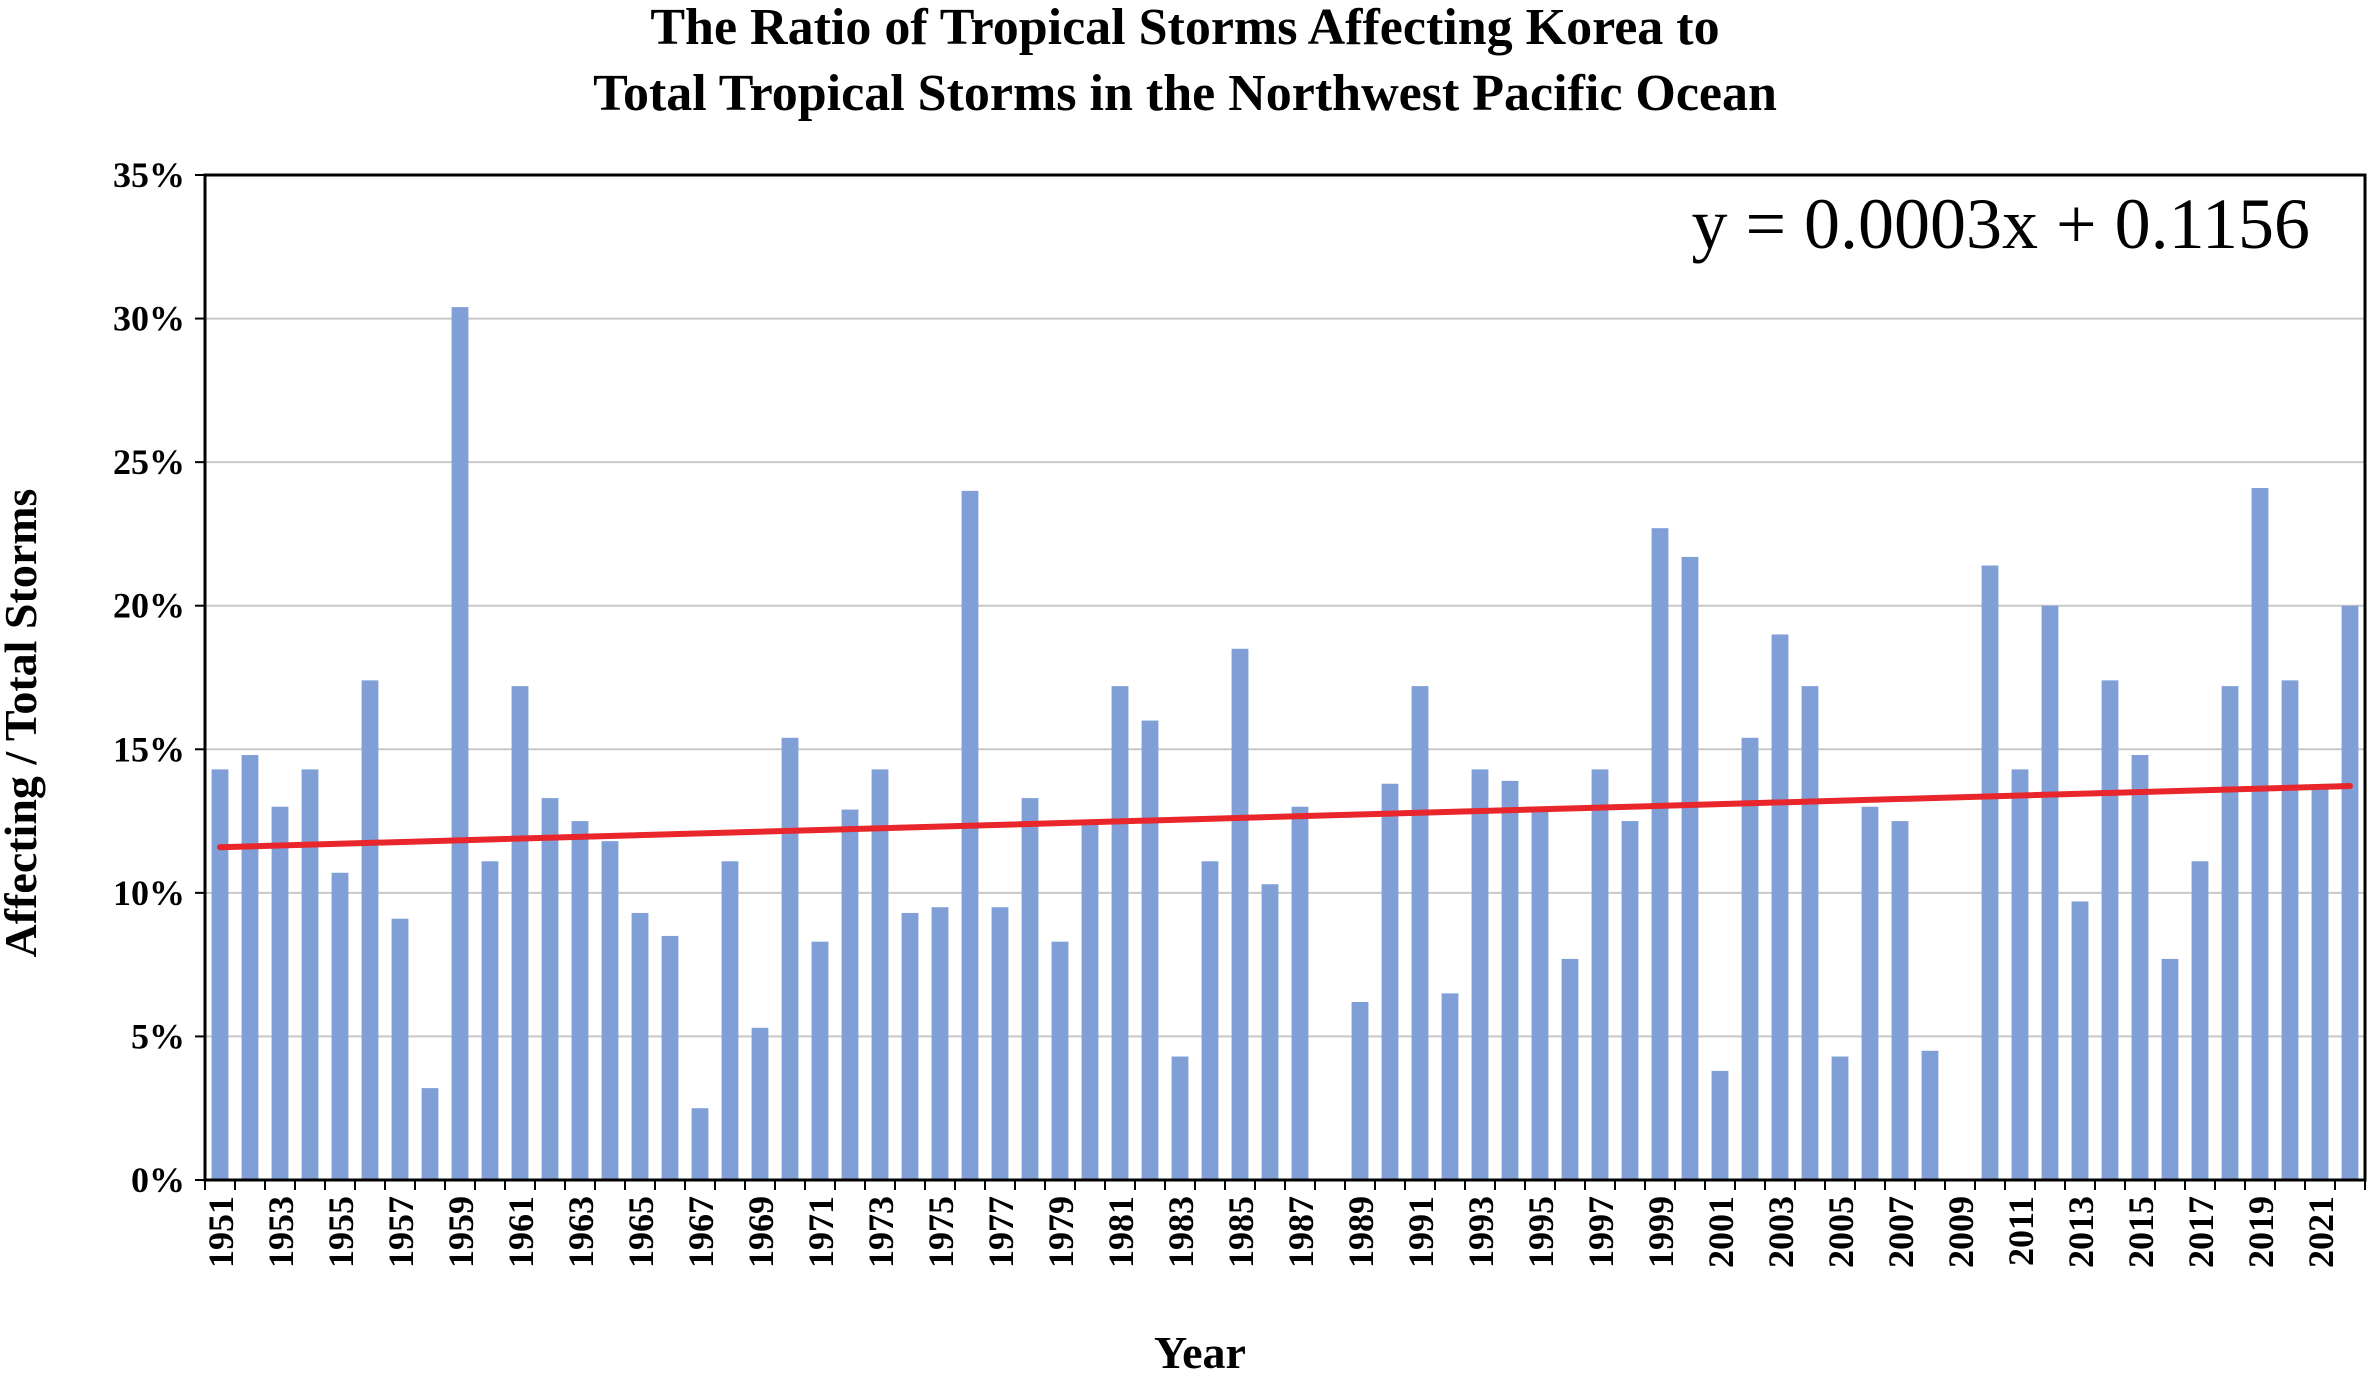 This screenshot has height=1374, width=2373. What do you see at coordinates (2350, 892) in the screenshot?
I see `bar-2022` at bounding box center [2350, 892].